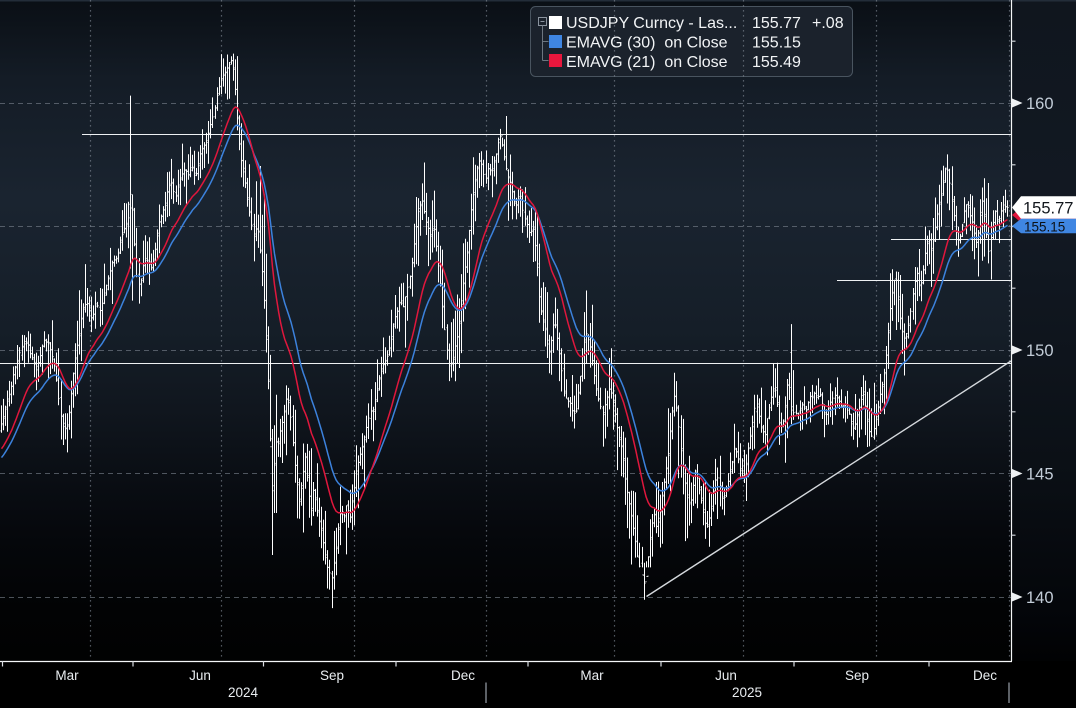 This screenshot has height=708, width=1076. Describe the element at coordinates (647, 43) in the screenshot. I see `svg-text: EMAVG (30) on Close` at that location.